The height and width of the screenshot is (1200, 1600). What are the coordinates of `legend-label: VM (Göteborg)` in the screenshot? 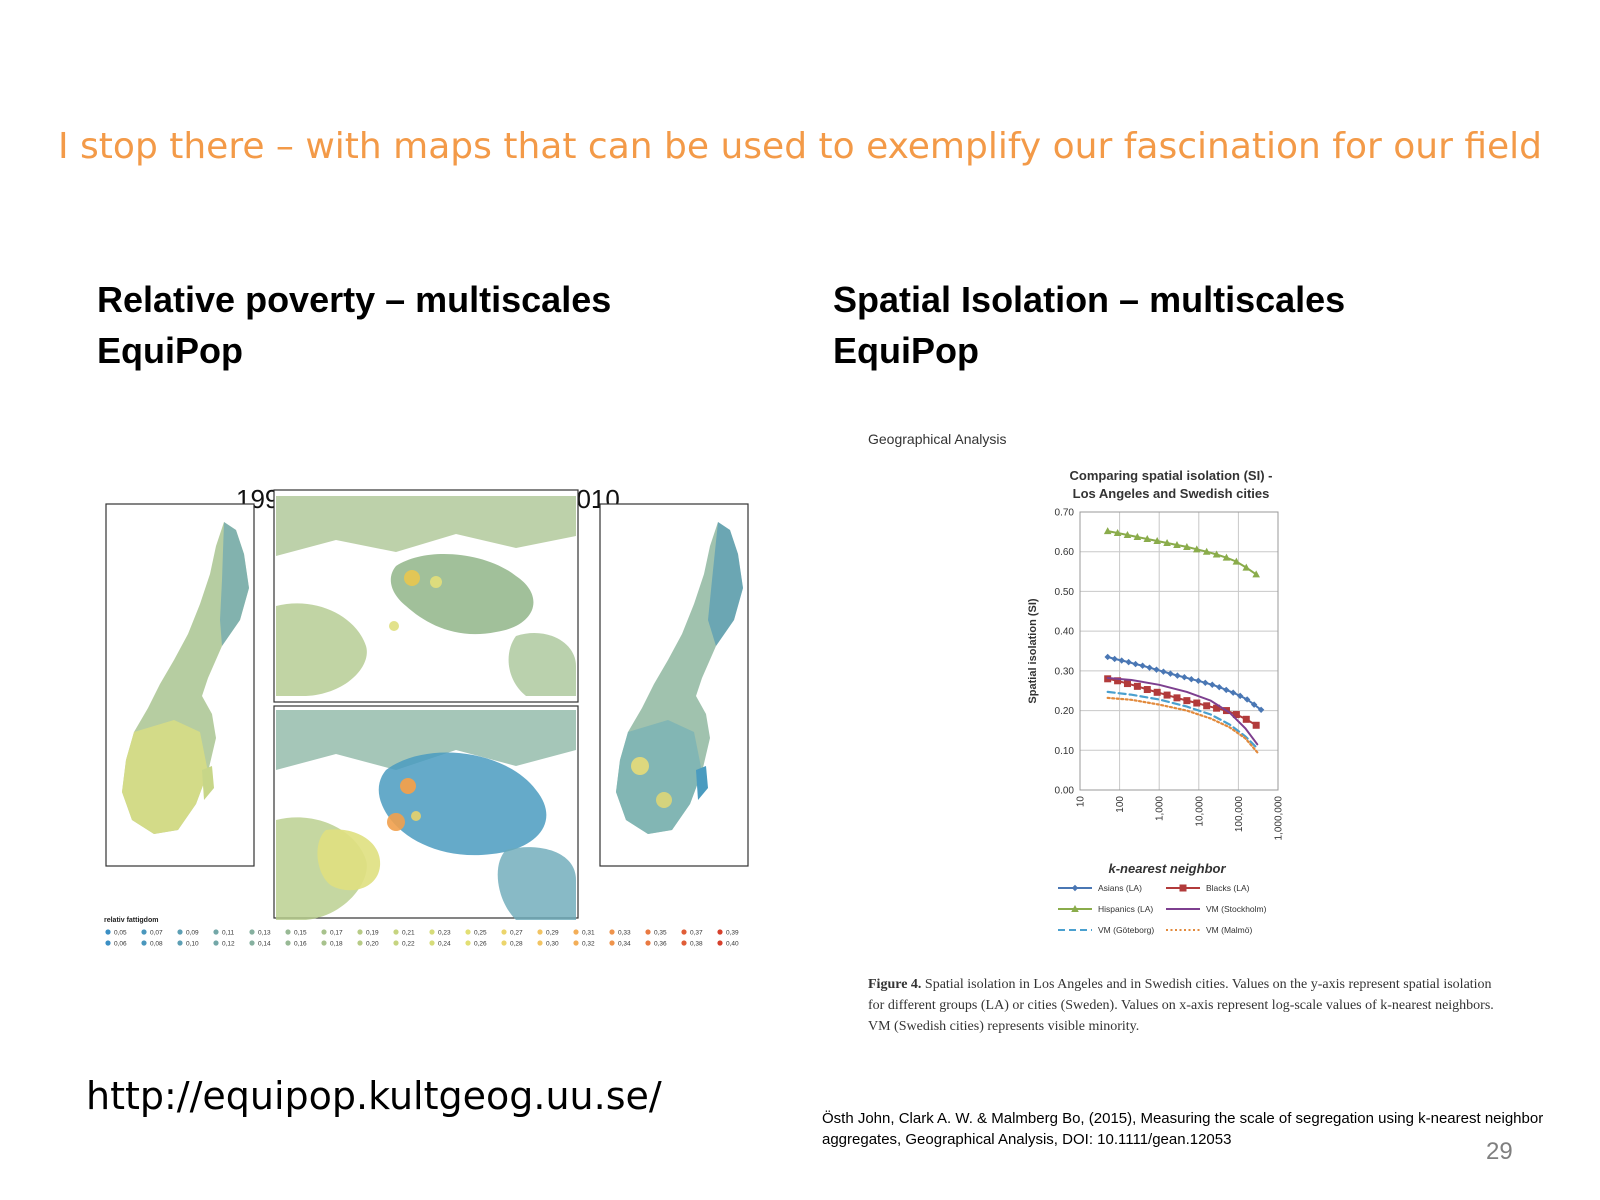 It's located at (1126, 930).